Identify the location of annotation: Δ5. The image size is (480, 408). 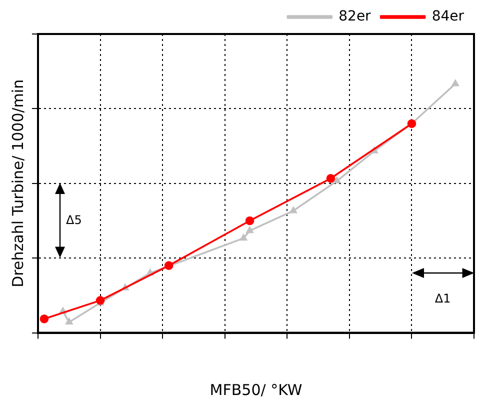
(74, 219).